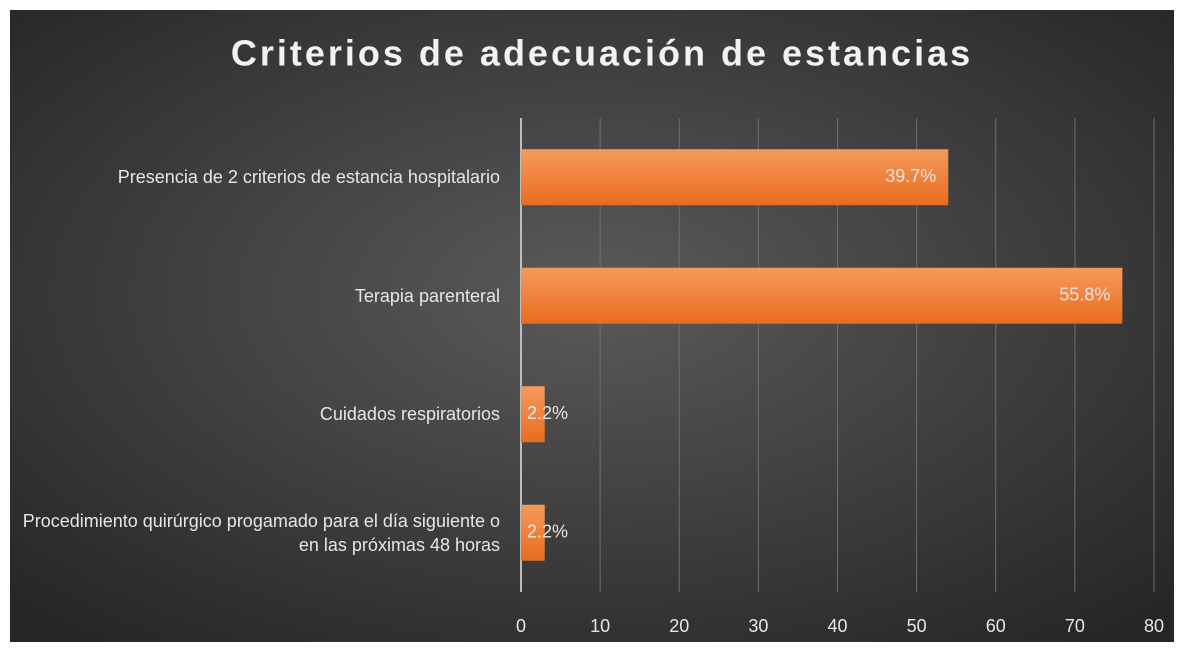 This screenshot has width=1184, height=652. Describe the element at coordinates (409, 414) in the screenshot. I see `y-tick-label: Cuidados respiratorios` at that location.